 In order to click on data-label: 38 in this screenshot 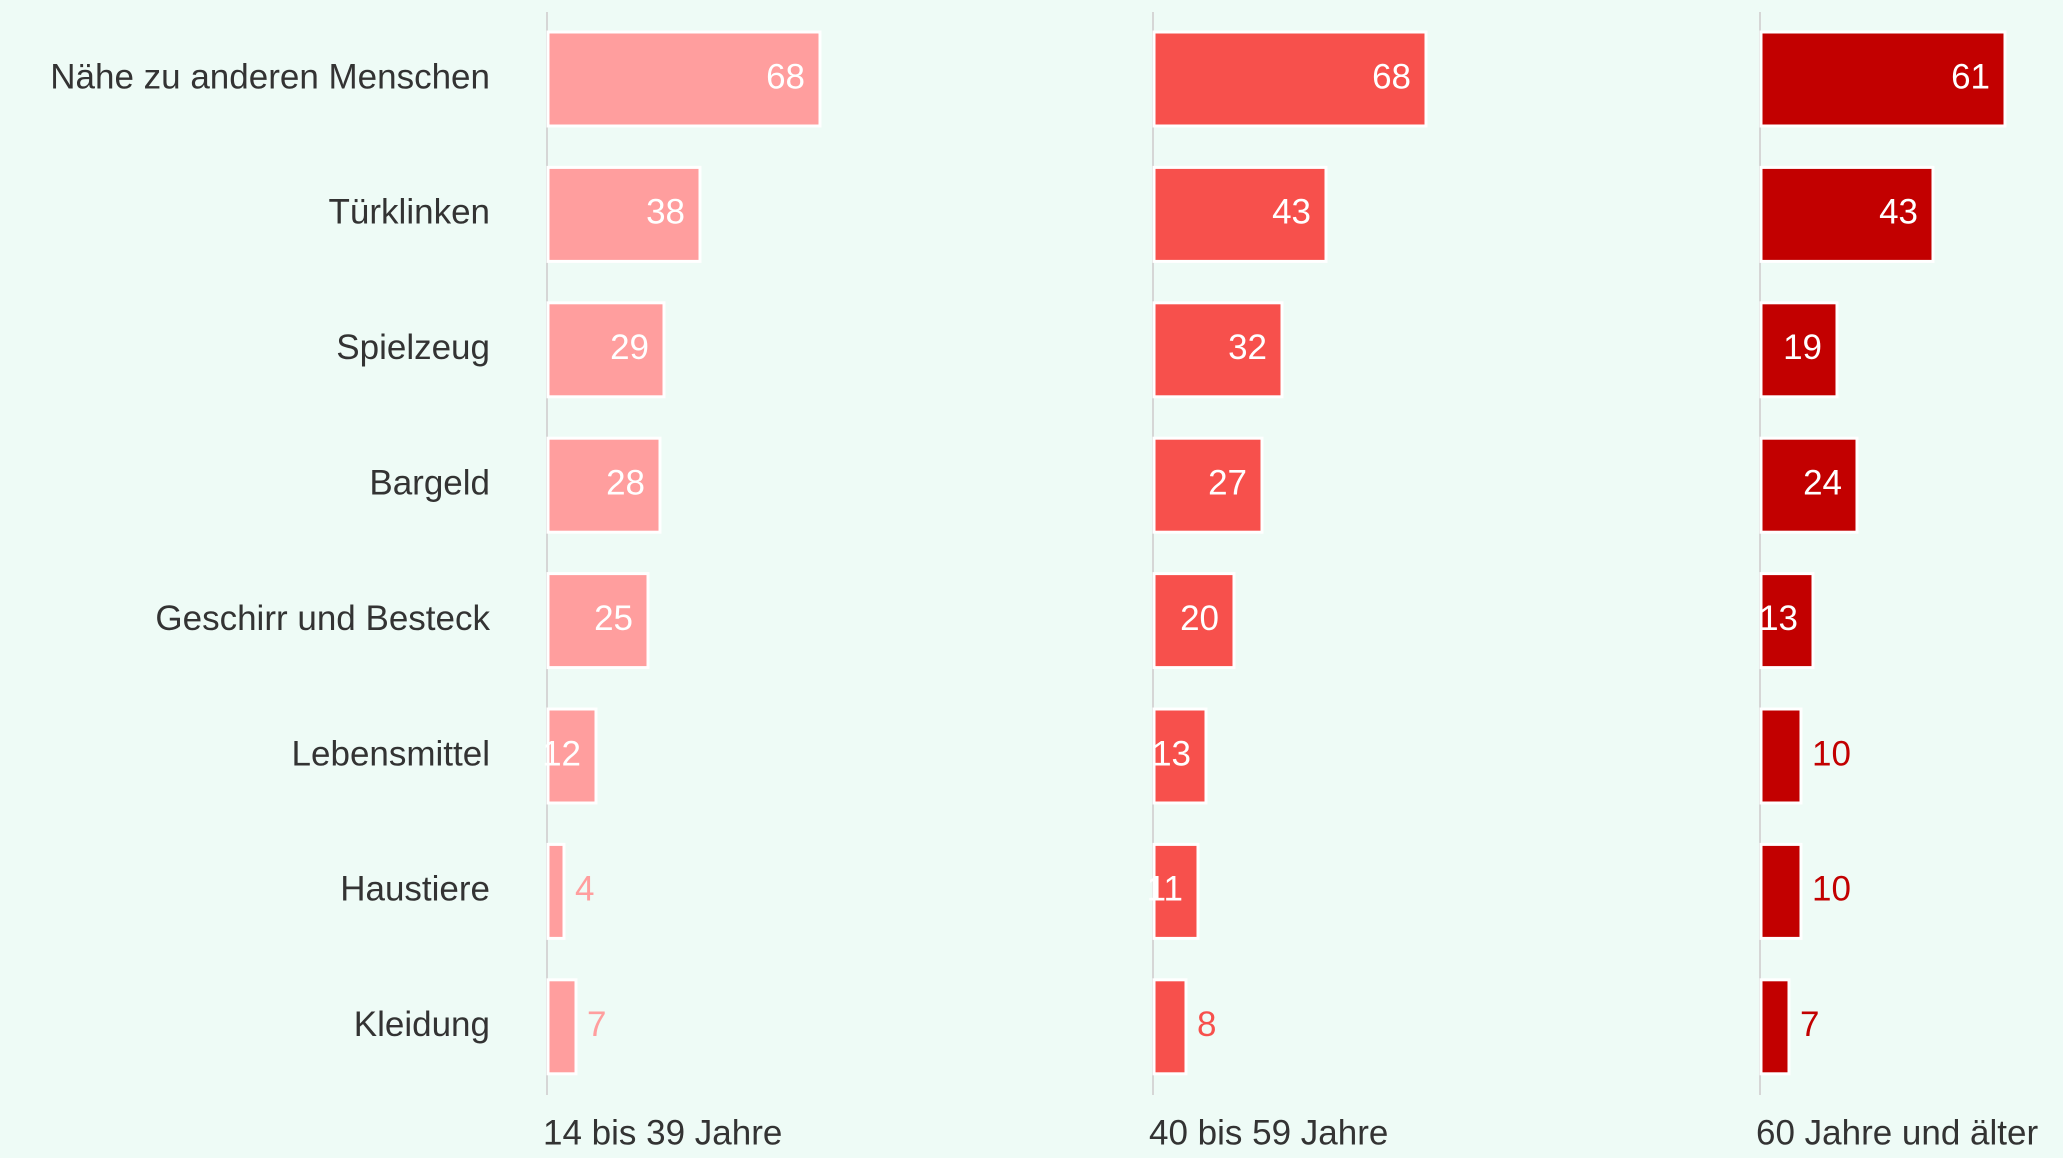, I will do `click(665, 212)`.